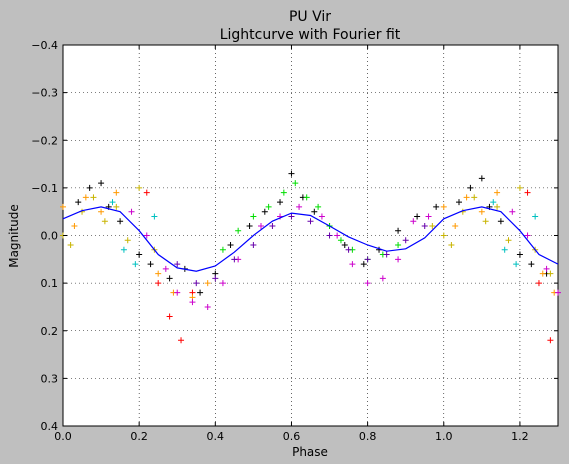 The width and height of the screenshot is (569, 464). I want to click on y-tick-label: 0.1, so click(50, 283).